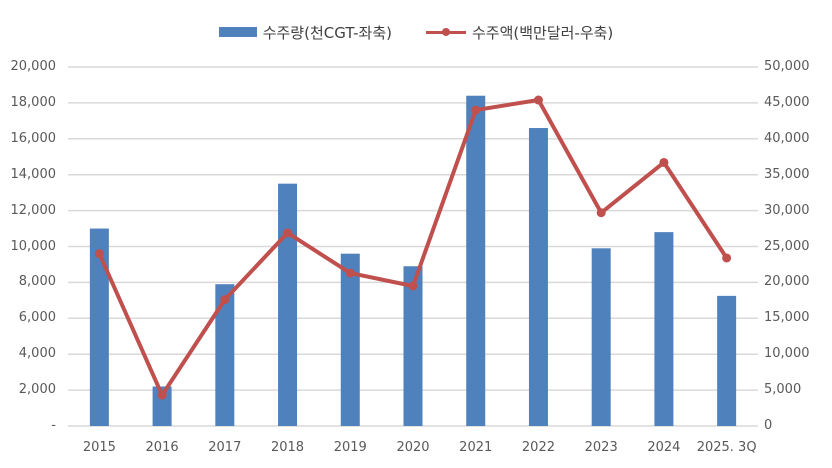 The width and height of the screenshot is (832, 468). Describe the element at coordinates (37, 390) in the screenshot. I see `y-left-tick-label: 2,000` at that location.